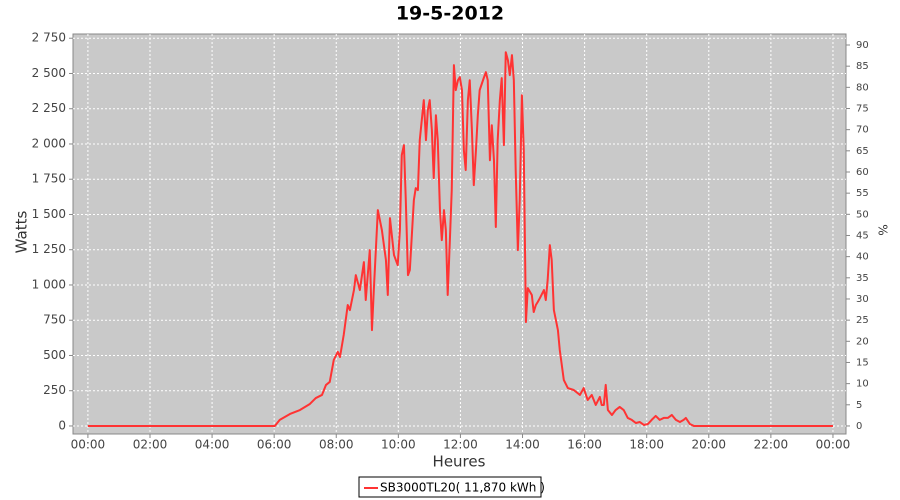 Image resolution: width=900 pixels, height=500 pixels. I want to click on y-tick-label: 1 000, so click(49, 284).